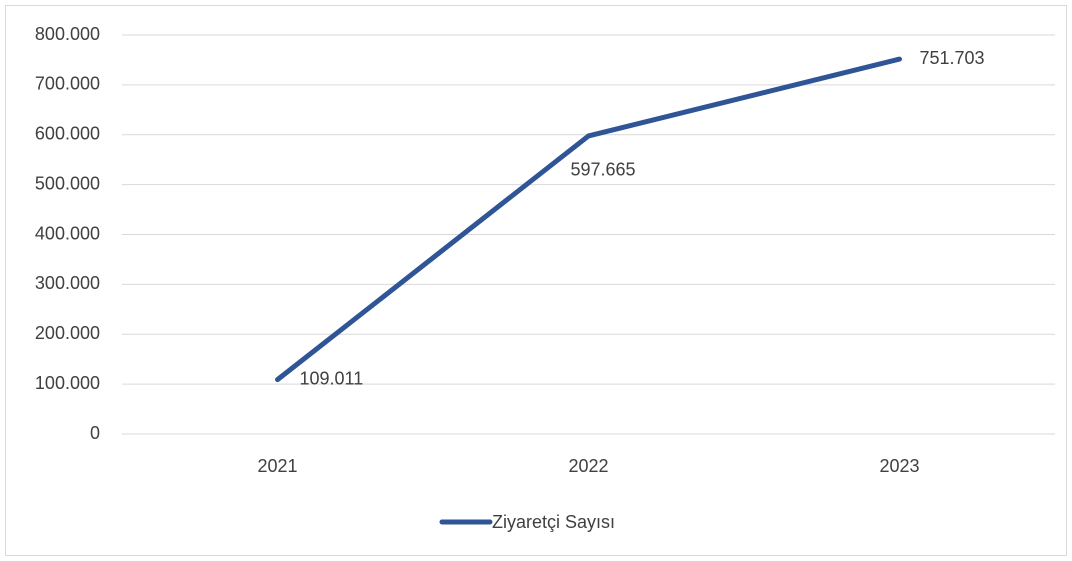  What do you see at coordinates (277, 466) in the screenshot?
I see `x-tick-label: 2021` at bounding box center [277, 466].